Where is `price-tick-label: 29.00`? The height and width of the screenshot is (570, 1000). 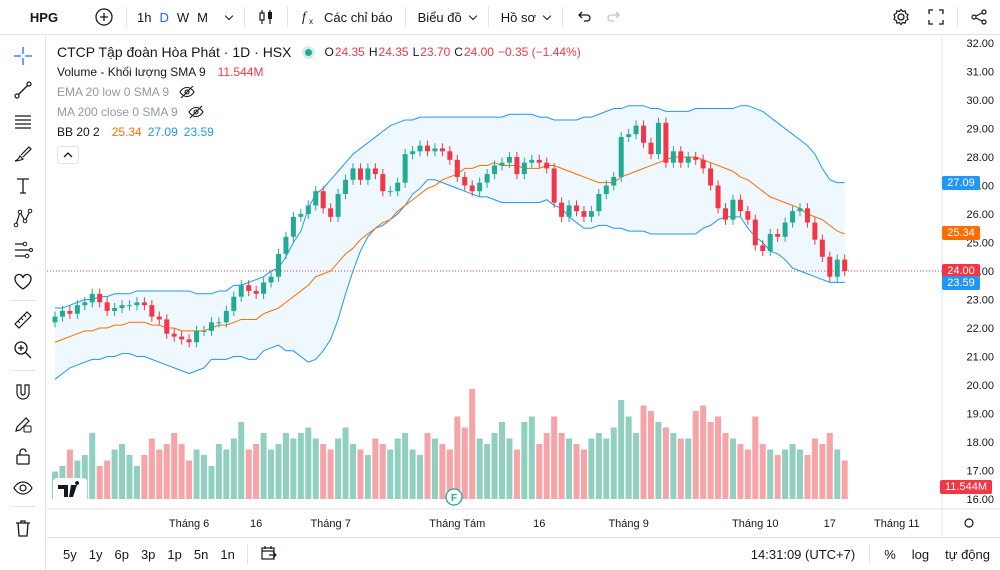
price-tick-label: 29.00 is located at coordinates (980, 130).